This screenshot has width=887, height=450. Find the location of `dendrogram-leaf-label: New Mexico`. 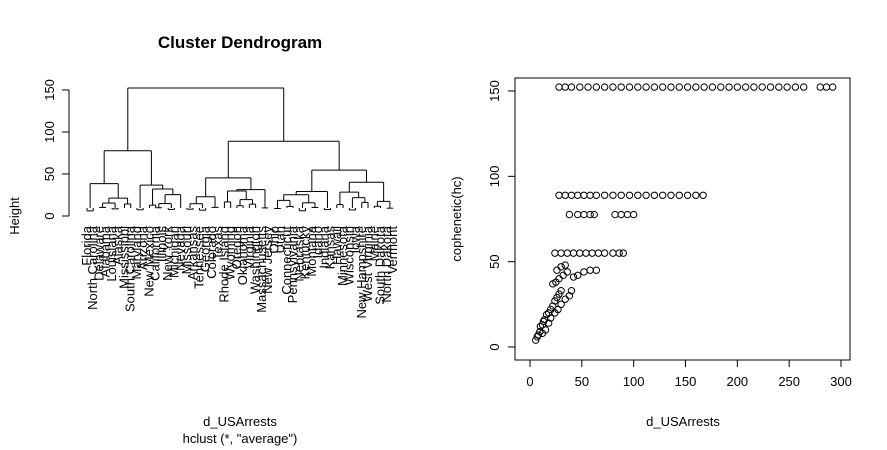

dendrogram-leaf-label: New Mexico is located at coordinates (148, 261).